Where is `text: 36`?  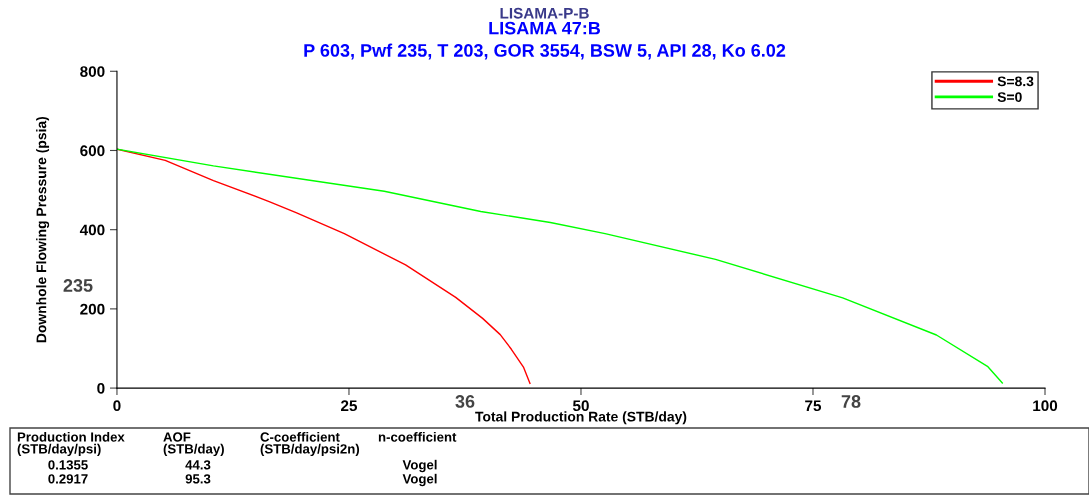
text: 36 is located at coordinates (465, 401).